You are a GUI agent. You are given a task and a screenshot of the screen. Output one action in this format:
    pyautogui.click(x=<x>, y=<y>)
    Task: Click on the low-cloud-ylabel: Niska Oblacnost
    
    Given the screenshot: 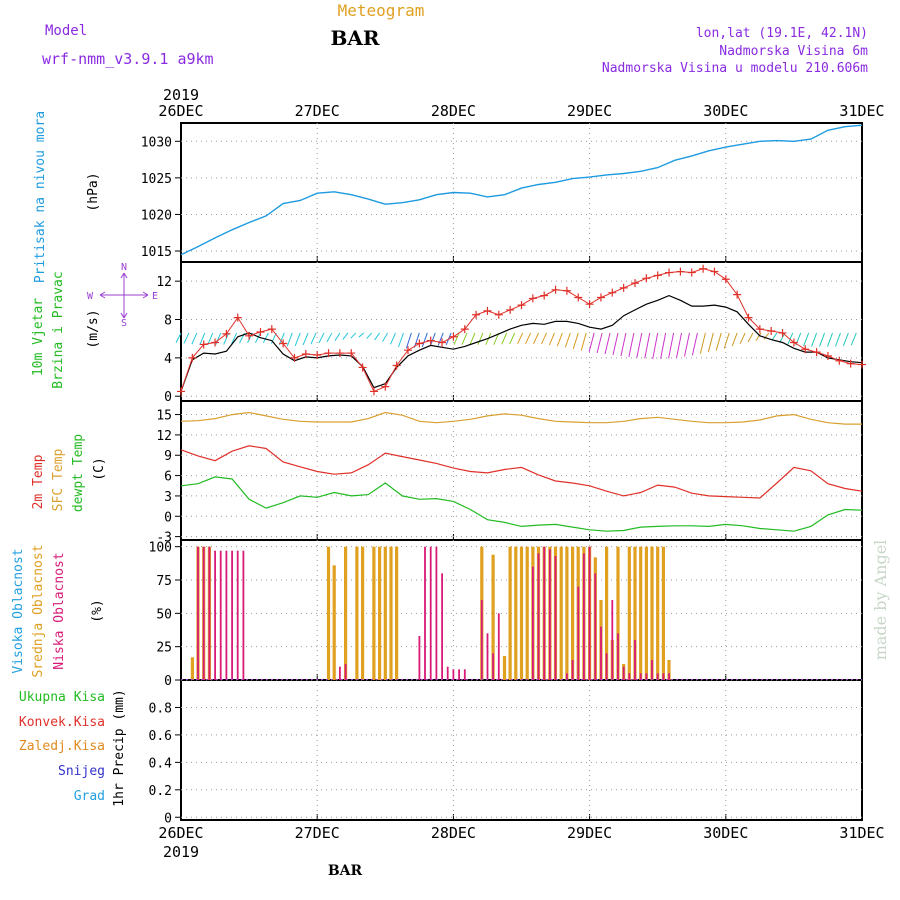 What is the action you would take?
    pyautogui.click(x=59, y=610)
    